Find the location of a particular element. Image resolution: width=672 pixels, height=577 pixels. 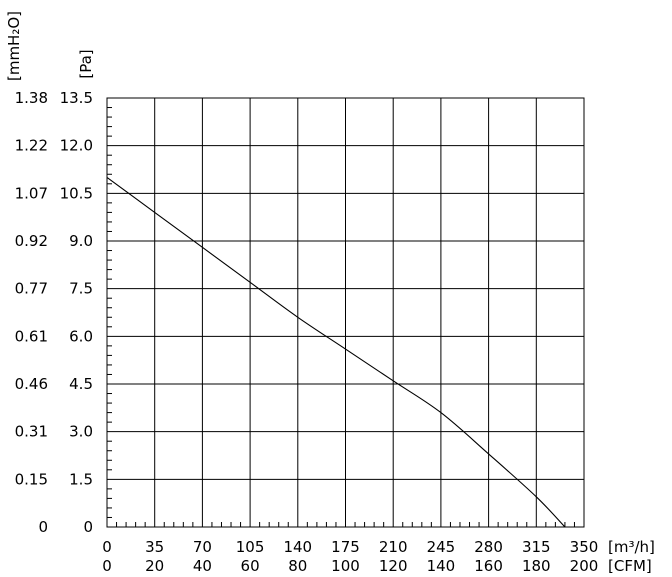

y-tick-label-pa: 0 is located at coordinates (88, 527).